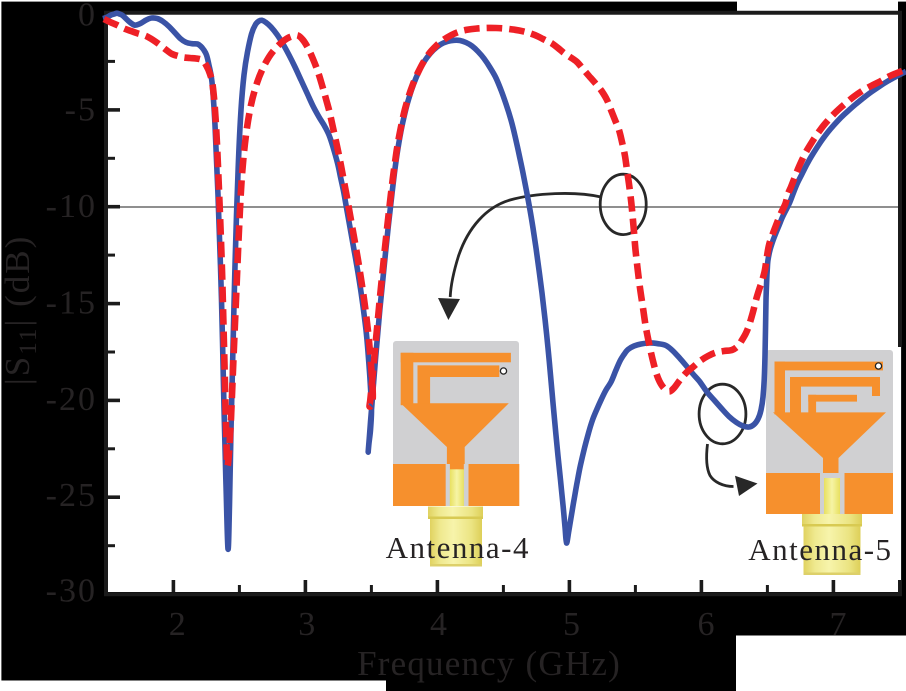 The height and width of the screenshot is (691, 906). I want to click on svg-text: -25, so click(71, 495).